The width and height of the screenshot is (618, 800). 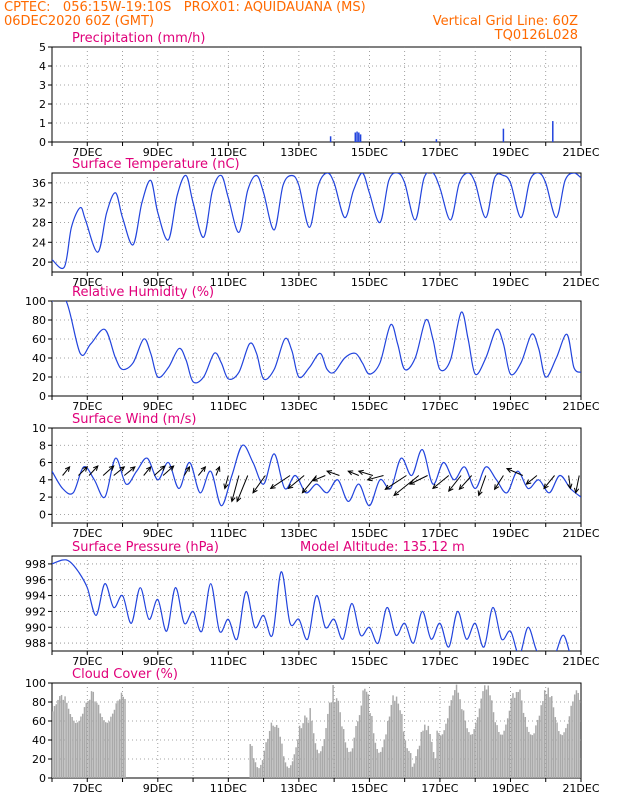 What do you see at coordinates (39, 358) in the screenshot?
I see `y-tick-label: 40` at bounding box center [39, 358].